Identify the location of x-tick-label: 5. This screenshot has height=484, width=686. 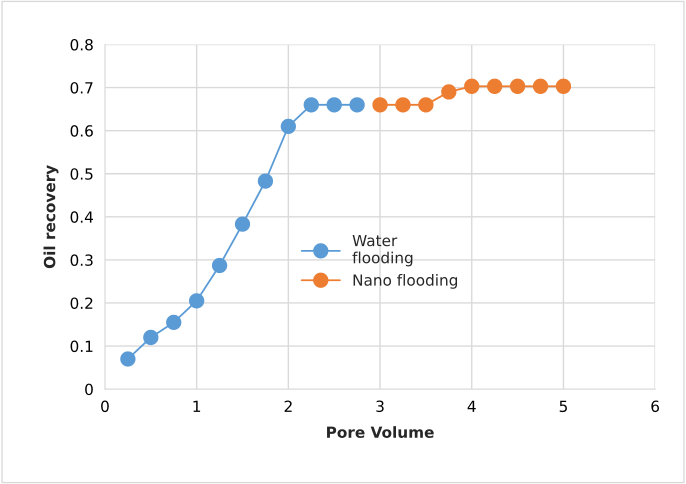
(563, 406).